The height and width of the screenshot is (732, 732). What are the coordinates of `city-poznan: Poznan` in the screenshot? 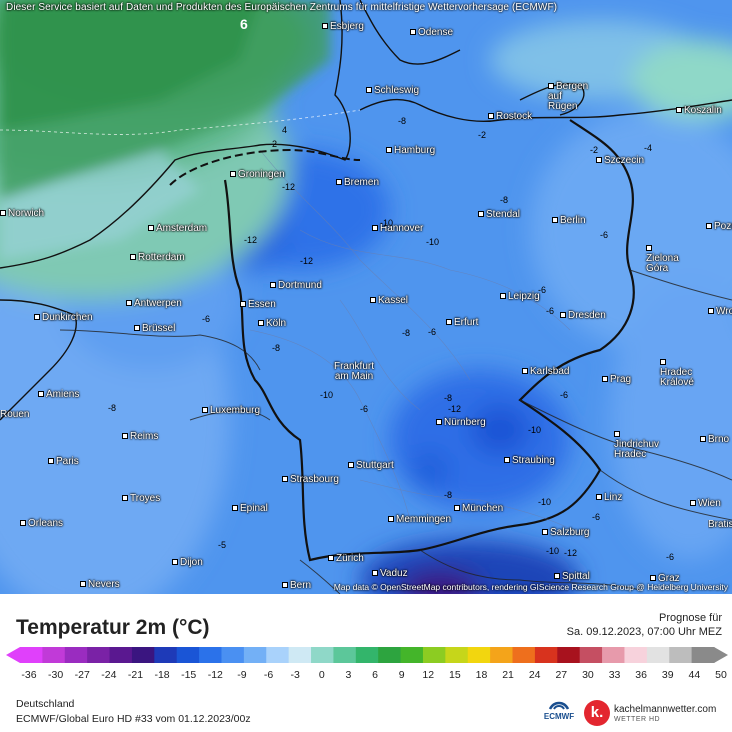 It's located at (719, 227).